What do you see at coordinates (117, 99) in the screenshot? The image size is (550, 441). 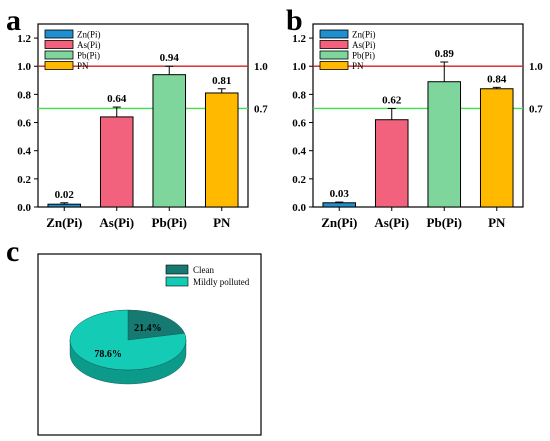 I see `data-label: 0.64` at bounding box center [117, 99].